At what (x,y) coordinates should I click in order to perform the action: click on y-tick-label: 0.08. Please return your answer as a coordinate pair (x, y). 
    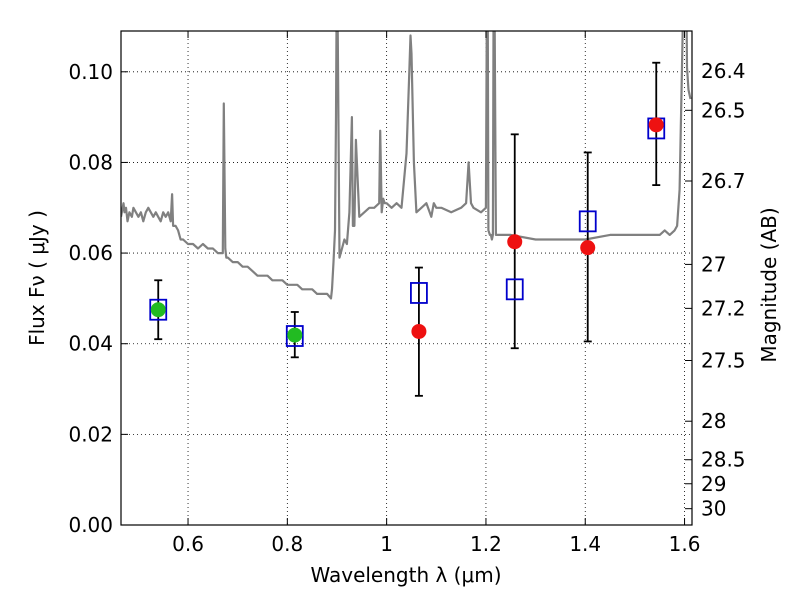
    Looking at the image, I should click on (90, 162).